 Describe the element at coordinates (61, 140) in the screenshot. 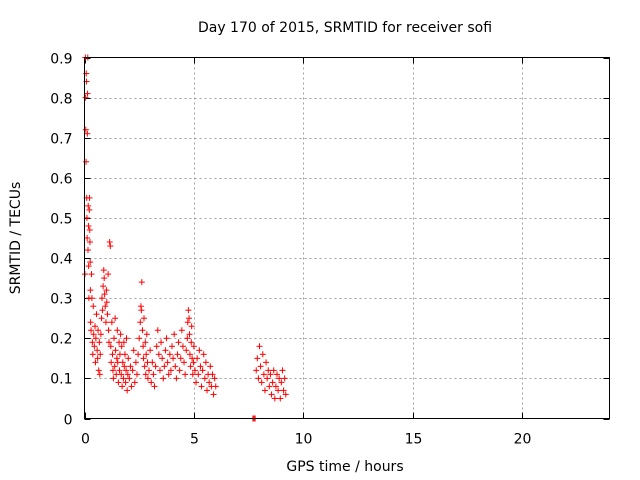

I see `y-tick-label: 0.7` at that location.